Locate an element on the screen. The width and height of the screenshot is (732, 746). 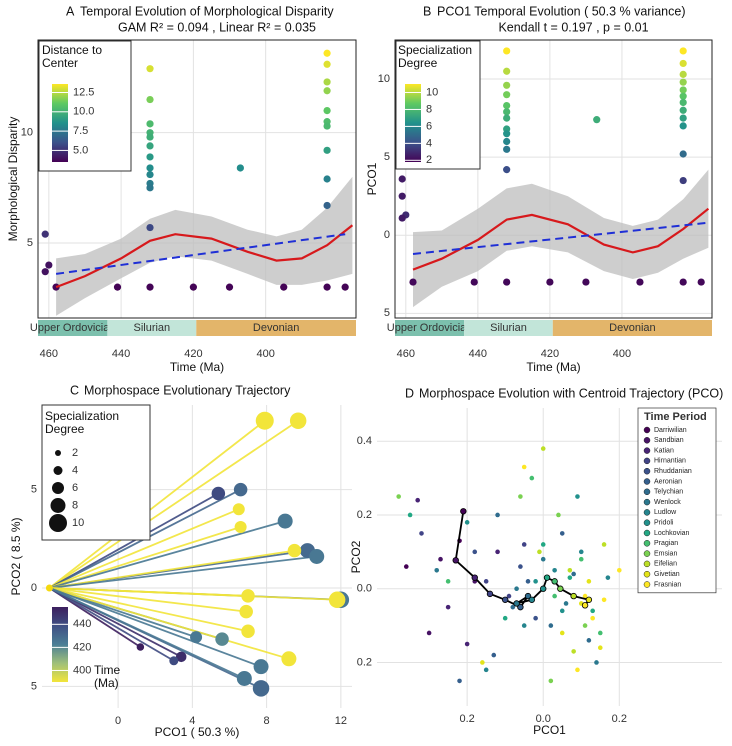
legend-label: Sandbian is located at coordinates (669, 440).